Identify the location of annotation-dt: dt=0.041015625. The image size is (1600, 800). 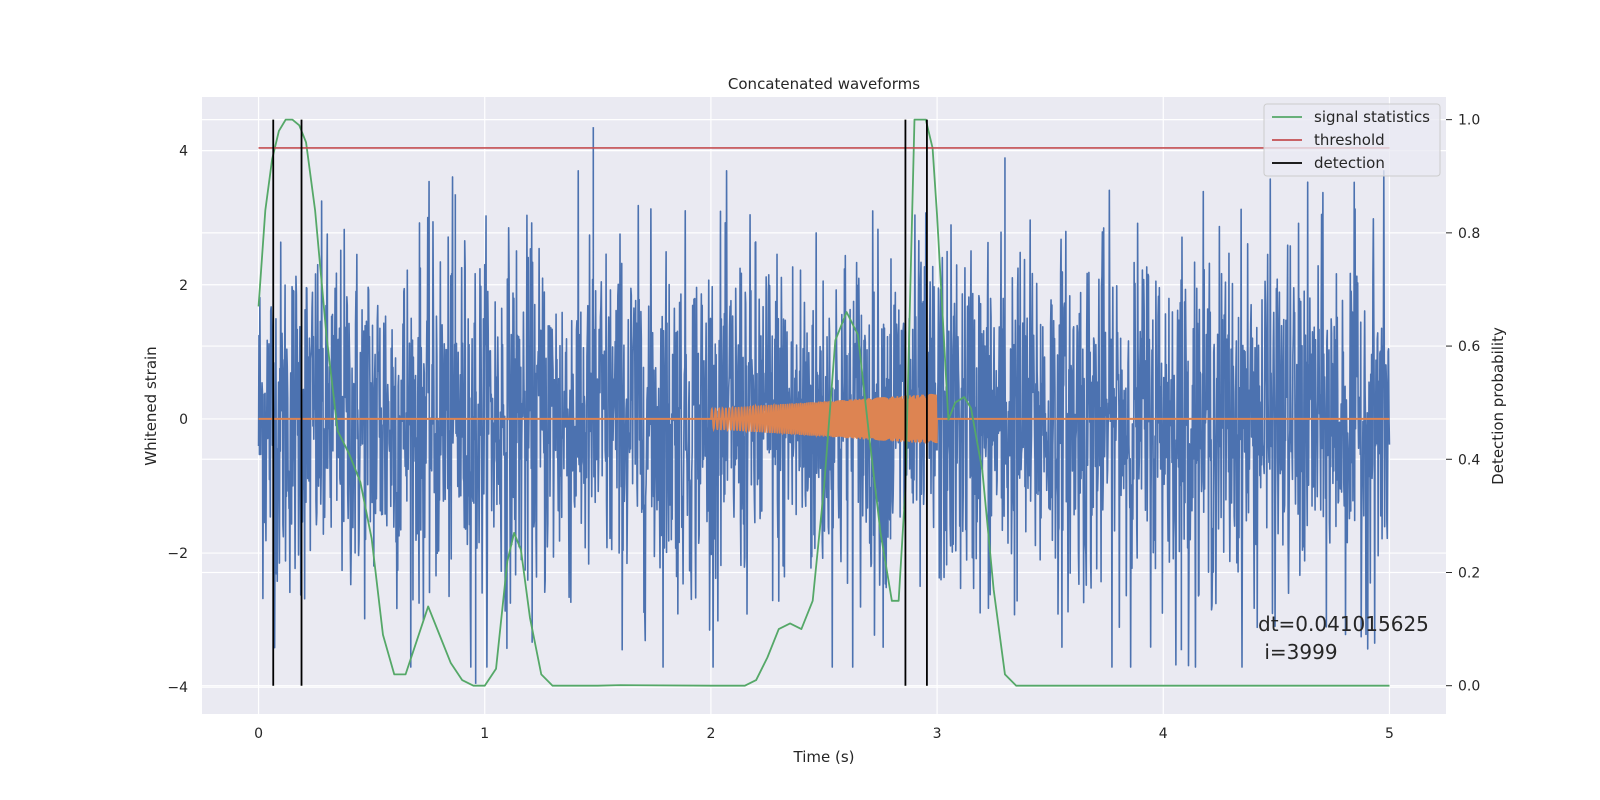
(1343, 624).